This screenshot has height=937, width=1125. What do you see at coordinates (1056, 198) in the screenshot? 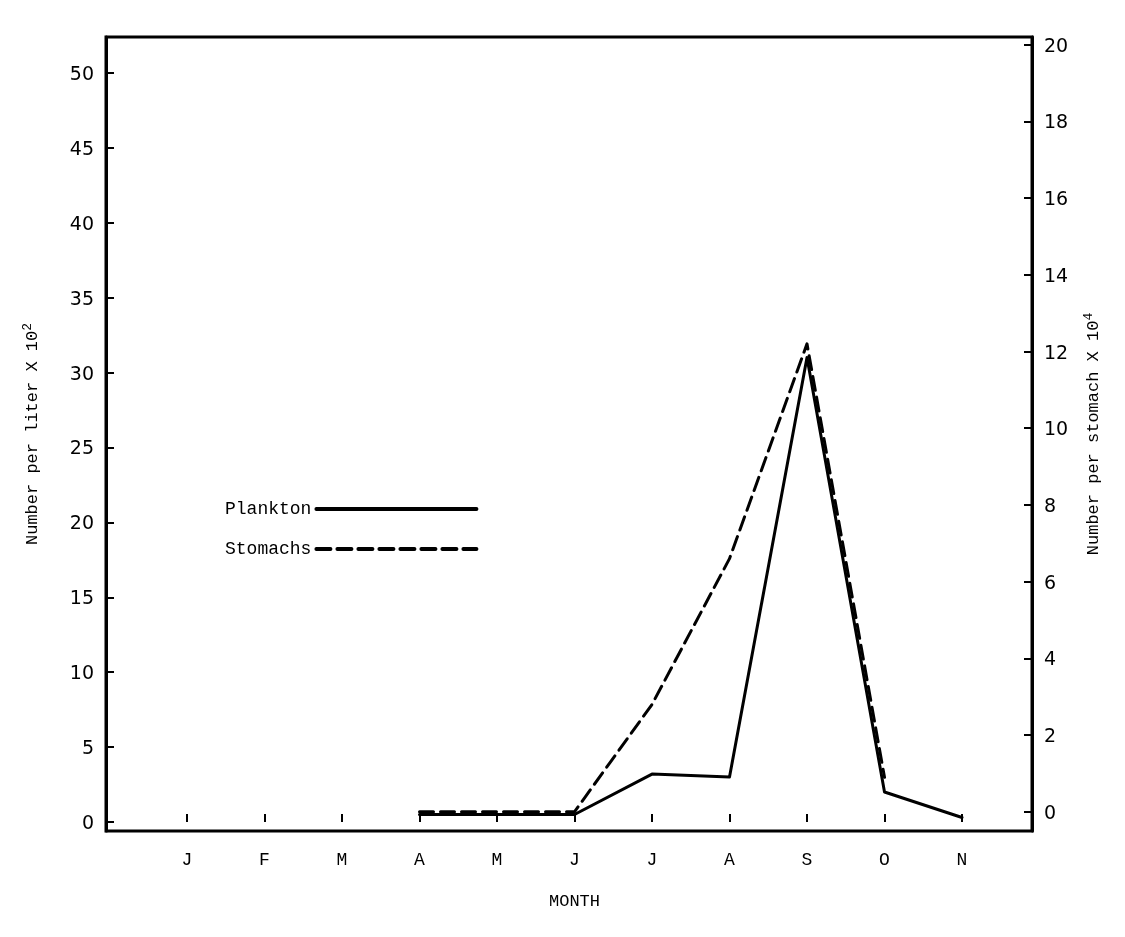
I see `y2-tick-label: 16` at bounding box center [1056, 198].